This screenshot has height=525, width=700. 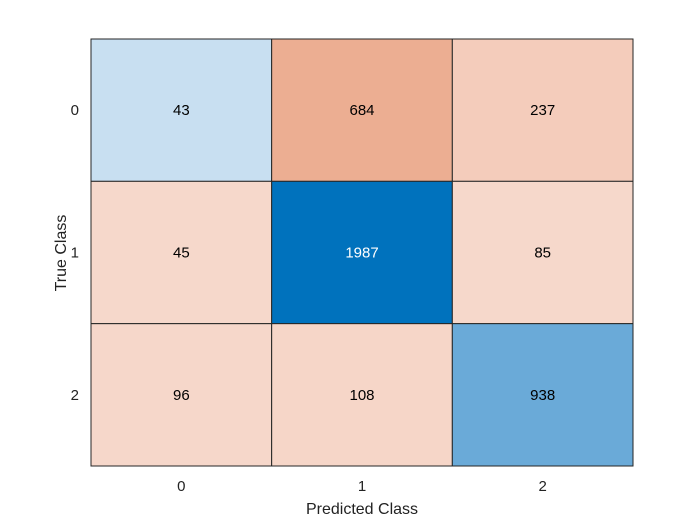 I want to click on heatmap-cell-r0-c2, so click(x=542, y=110).